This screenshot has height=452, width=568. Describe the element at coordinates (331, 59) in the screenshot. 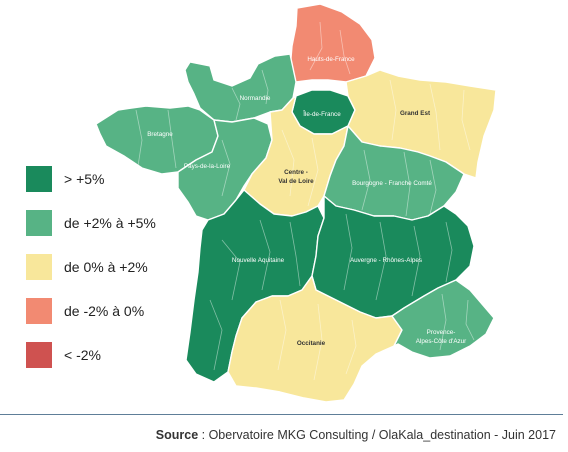

I see `label-hauts-de-france: Hauts-de-France` at that location.